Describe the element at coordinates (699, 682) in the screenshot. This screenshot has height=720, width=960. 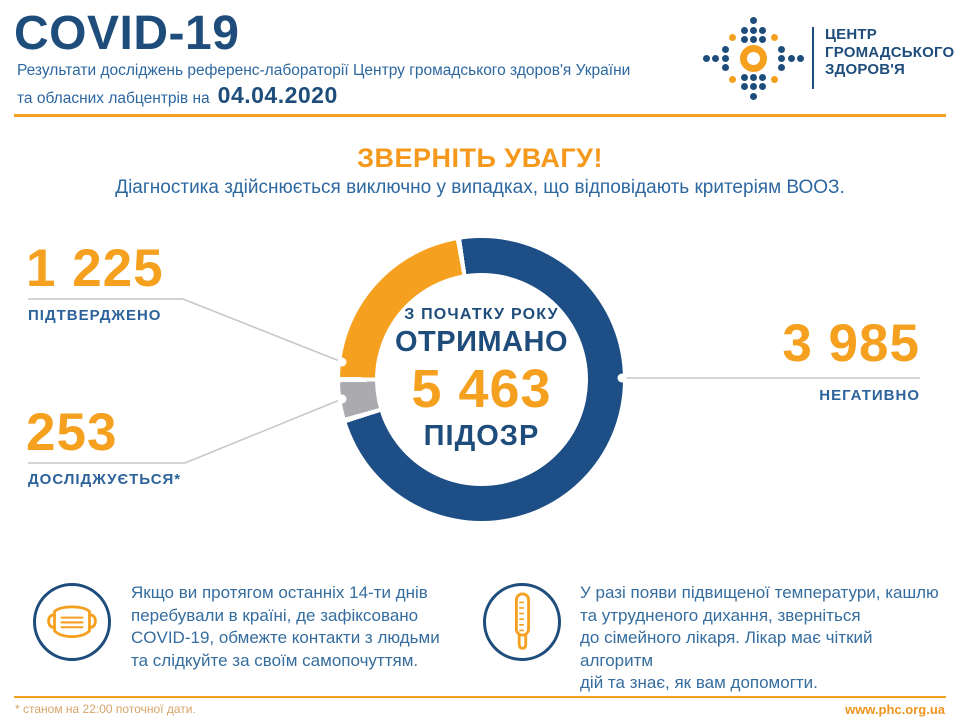
I see `advice-2-line-4: дій та знає, як вам допомогти.` at that location.